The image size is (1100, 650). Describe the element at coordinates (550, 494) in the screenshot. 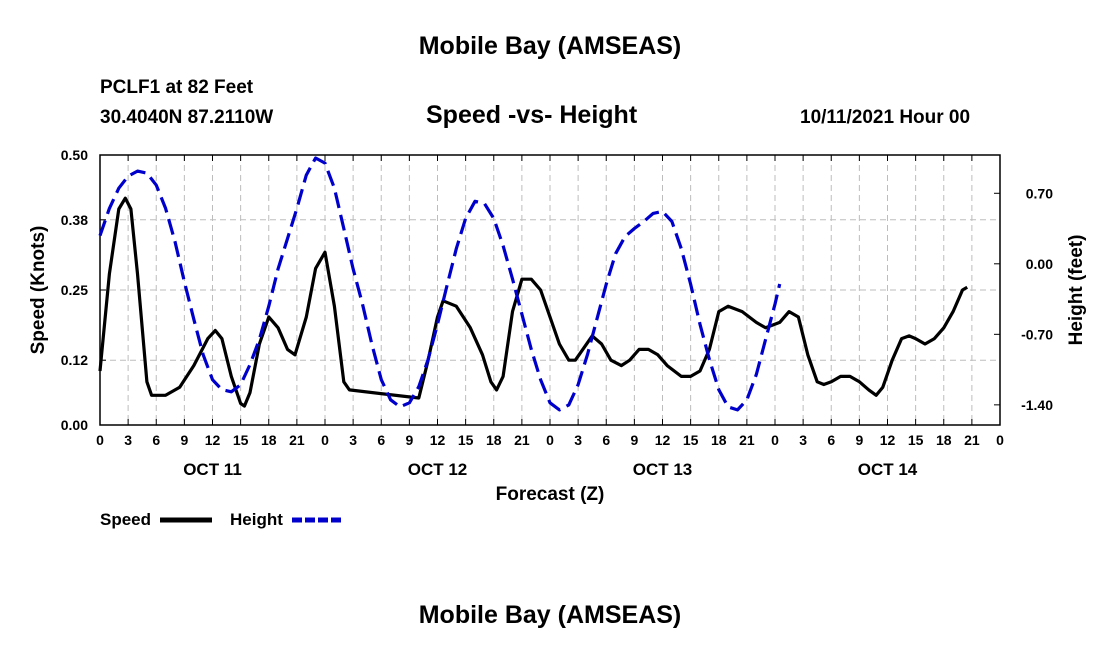

I see `x-axis-title: Forecast (Z)` at that location.